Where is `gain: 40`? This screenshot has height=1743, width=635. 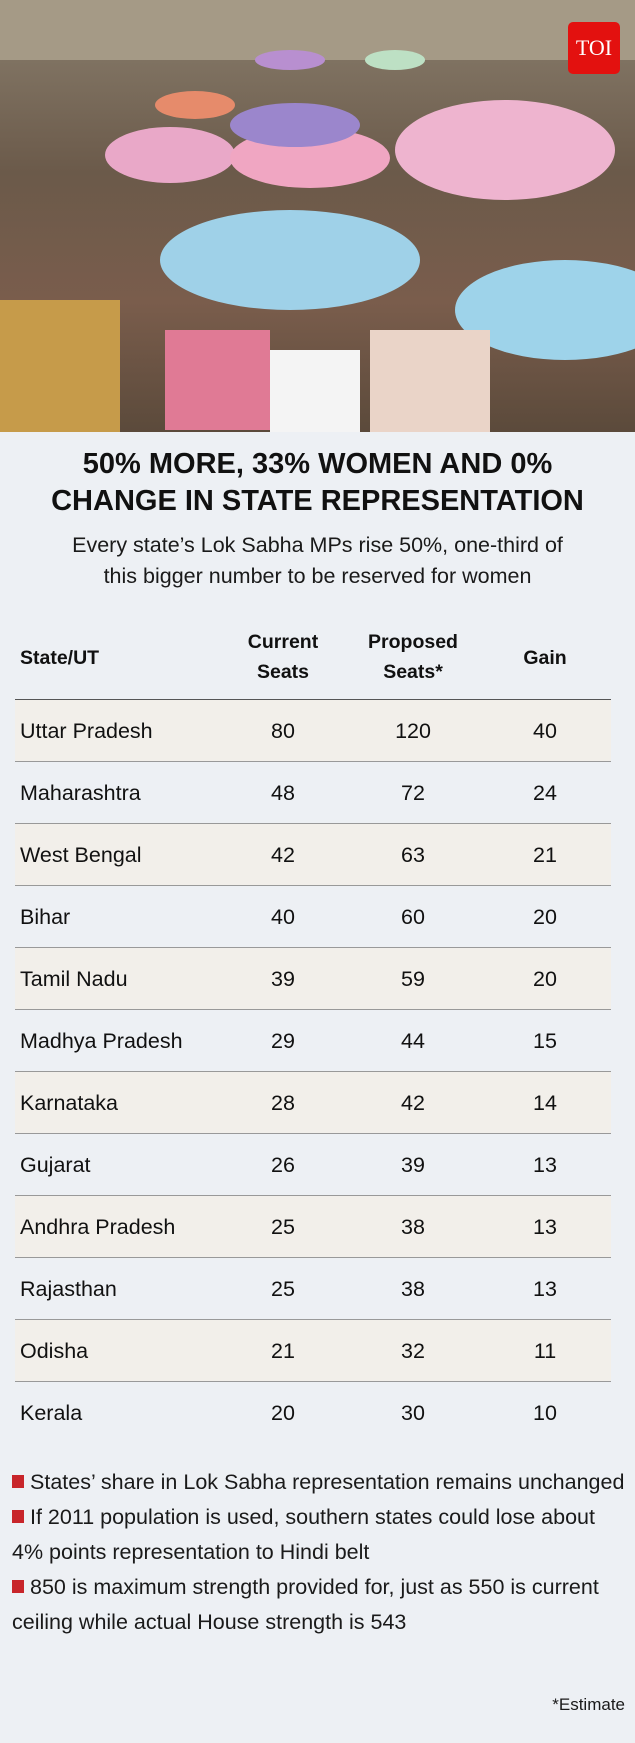
gain: 40 is located at coordinates (545, 731).